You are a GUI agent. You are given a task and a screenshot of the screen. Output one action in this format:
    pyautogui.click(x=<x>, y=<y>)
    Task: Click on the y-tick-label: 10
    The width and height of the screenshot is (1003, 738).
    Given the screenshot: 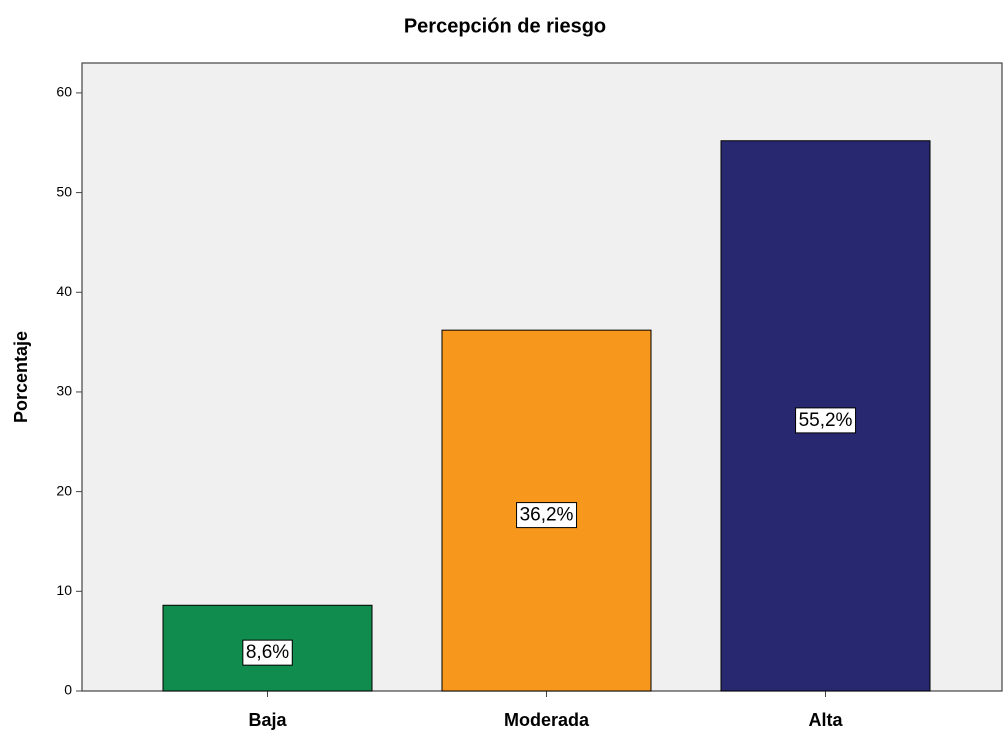 What is the action you would take?
    pyautogui.click(x=64, y=590)
    